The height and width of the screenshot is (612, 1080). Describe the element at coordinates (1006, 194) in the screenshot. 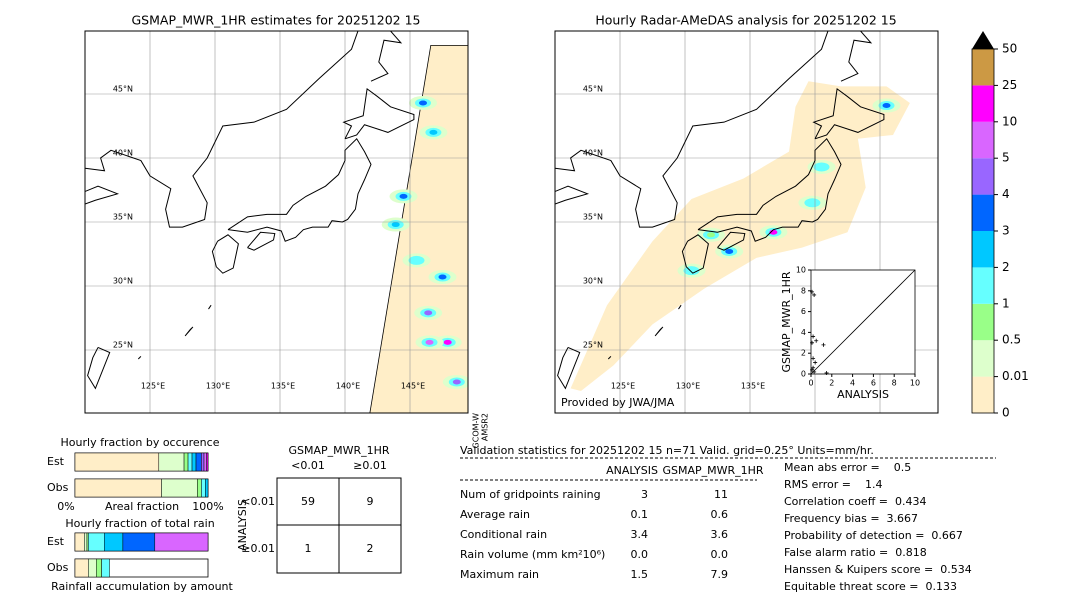

I see `colorbar-tick-label: 4` at that location.